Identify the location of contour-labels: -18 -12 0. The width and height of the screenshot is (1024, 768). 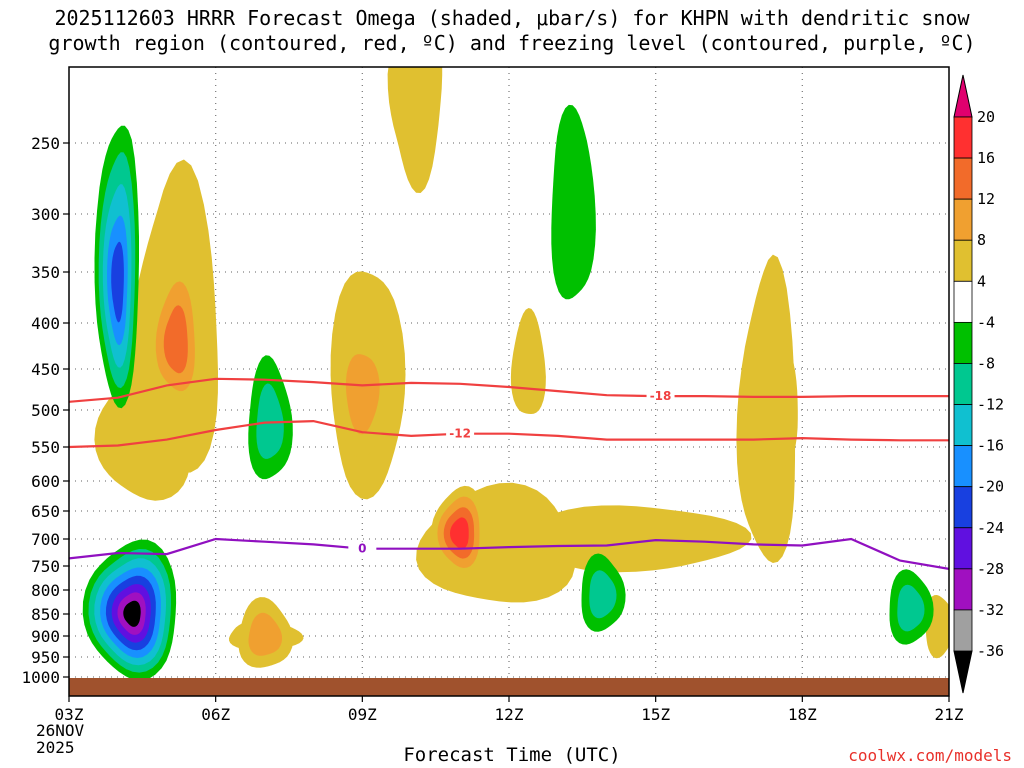
(511, 472).